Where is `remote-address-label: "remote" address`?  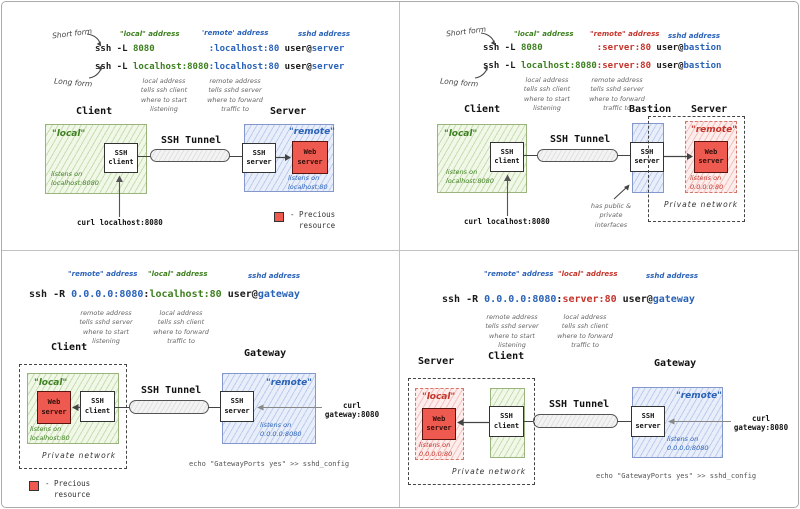 remote-address-label: "remote" address is located at coordinates (519, 274).